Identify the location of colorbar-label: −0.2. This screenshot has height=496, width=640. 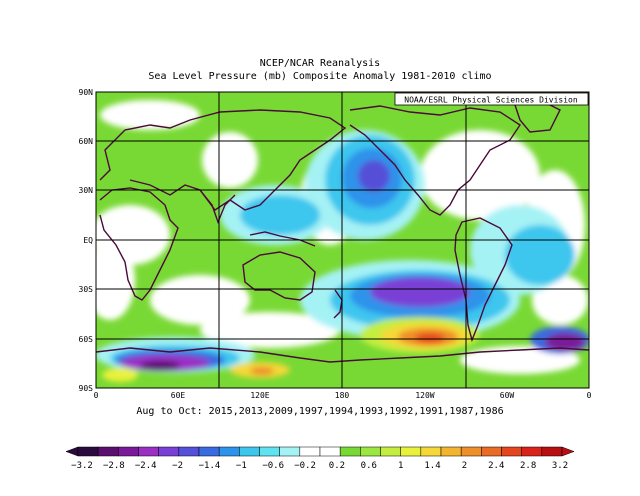
(305, 466).